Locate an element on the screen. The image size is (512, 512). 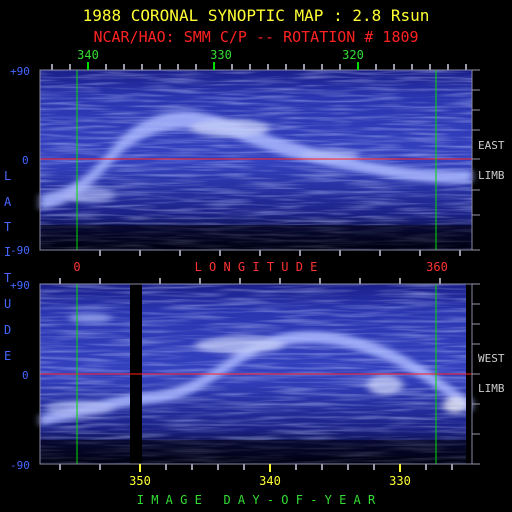
top-lat-label-north: +90 is located at coordinates (20, 71).